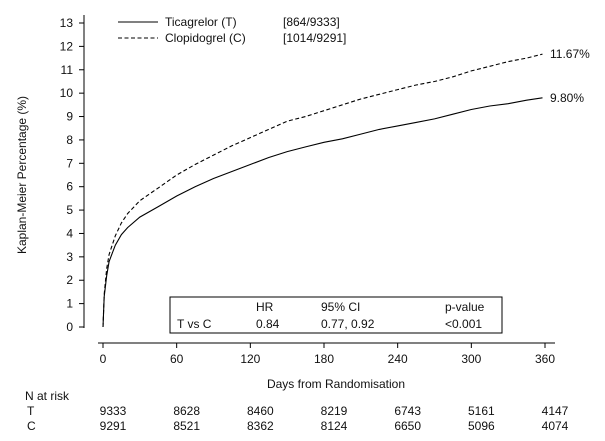 The width and height of the screenshot is (605, 441). I want to click on stats-box, so click(336, 315).